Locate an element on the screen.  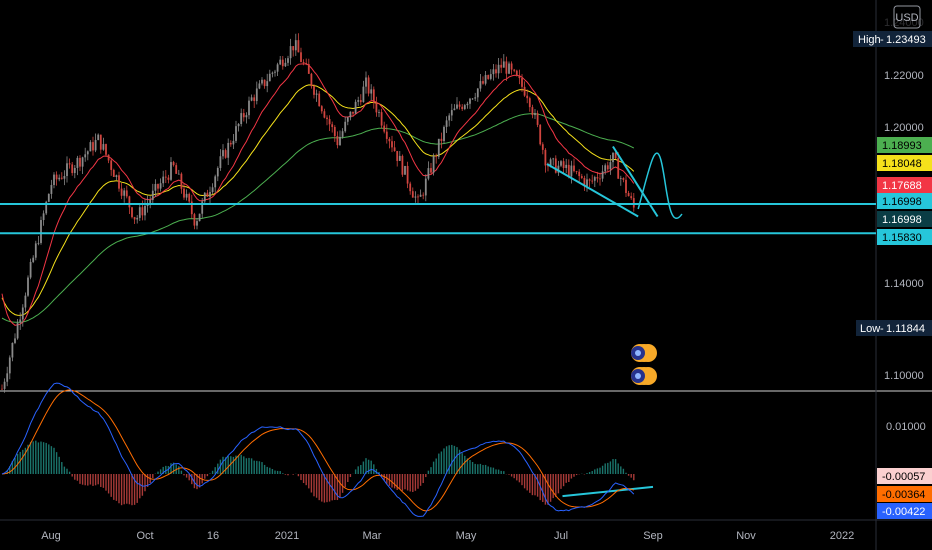
currency-badge: USD is located at coordinates (907, 17).